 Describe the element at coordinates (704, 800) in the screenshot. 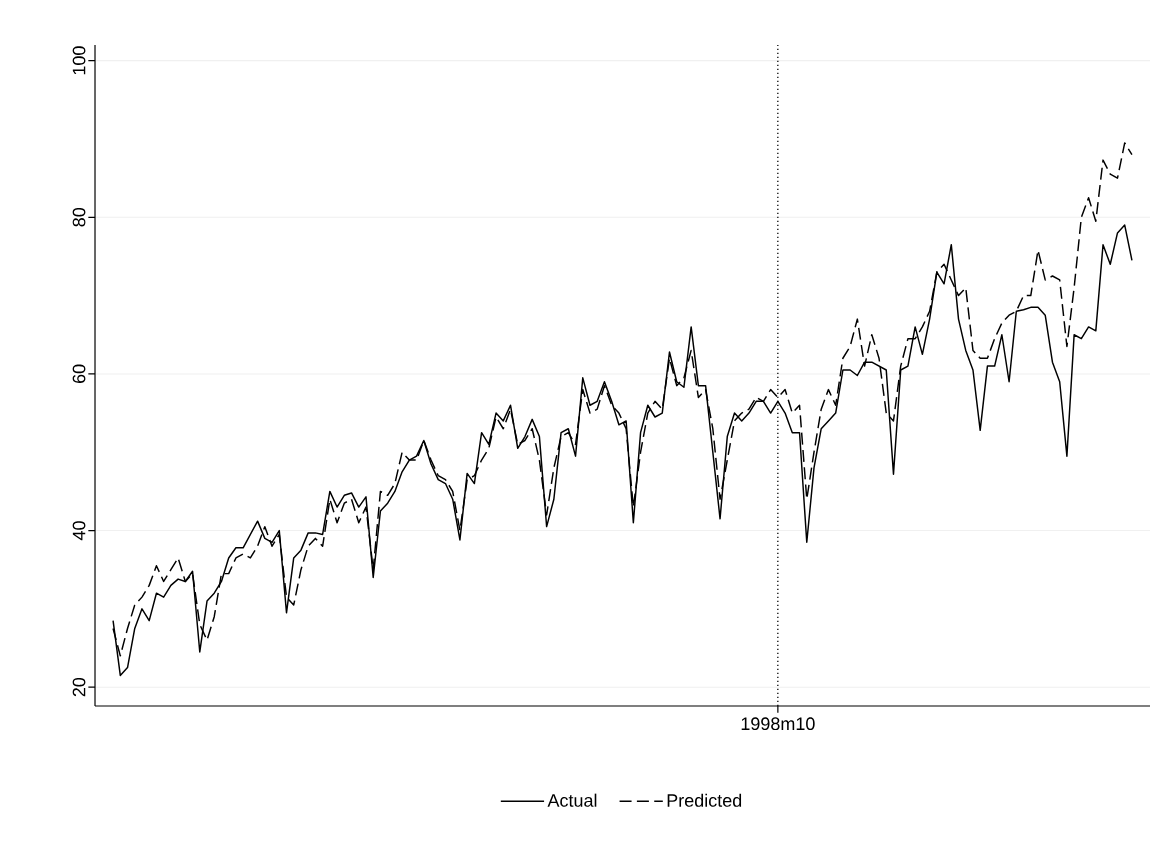

I see `legend-label: Predicted` at that location.